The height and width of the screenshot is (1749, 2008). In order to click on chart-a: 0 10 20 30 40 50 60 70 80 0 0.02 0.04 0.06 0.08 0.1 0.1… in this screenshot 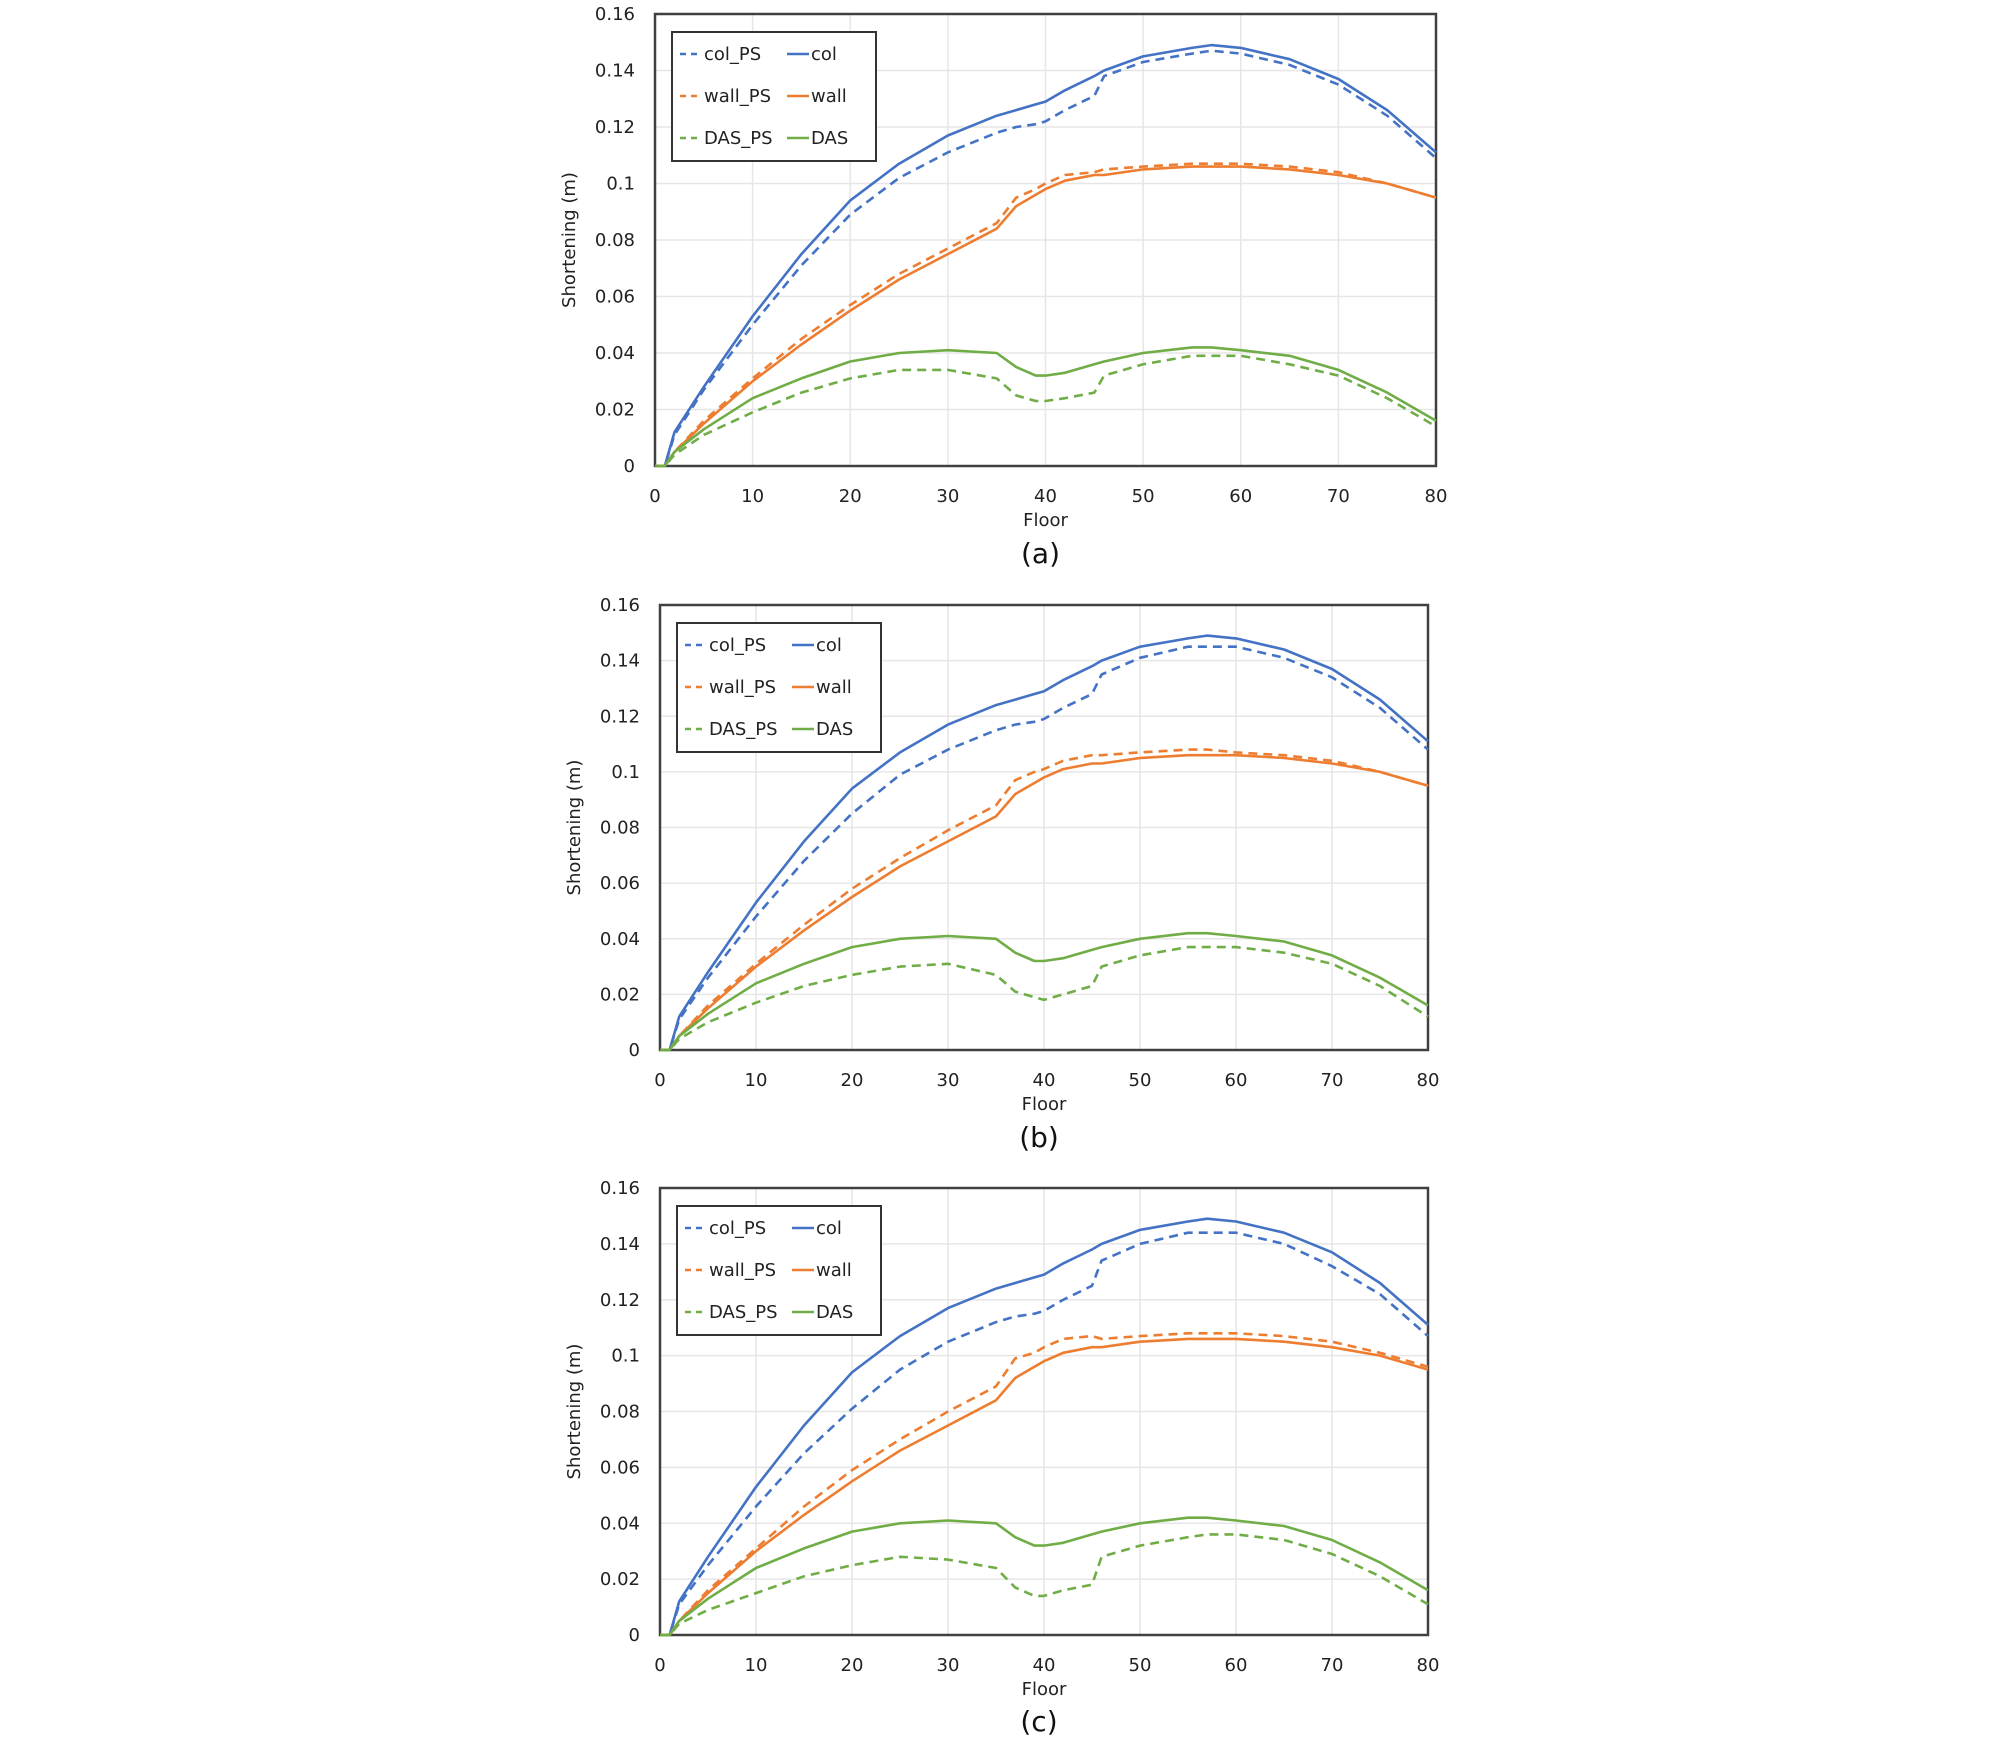, I will do `click(1003, 287)`.